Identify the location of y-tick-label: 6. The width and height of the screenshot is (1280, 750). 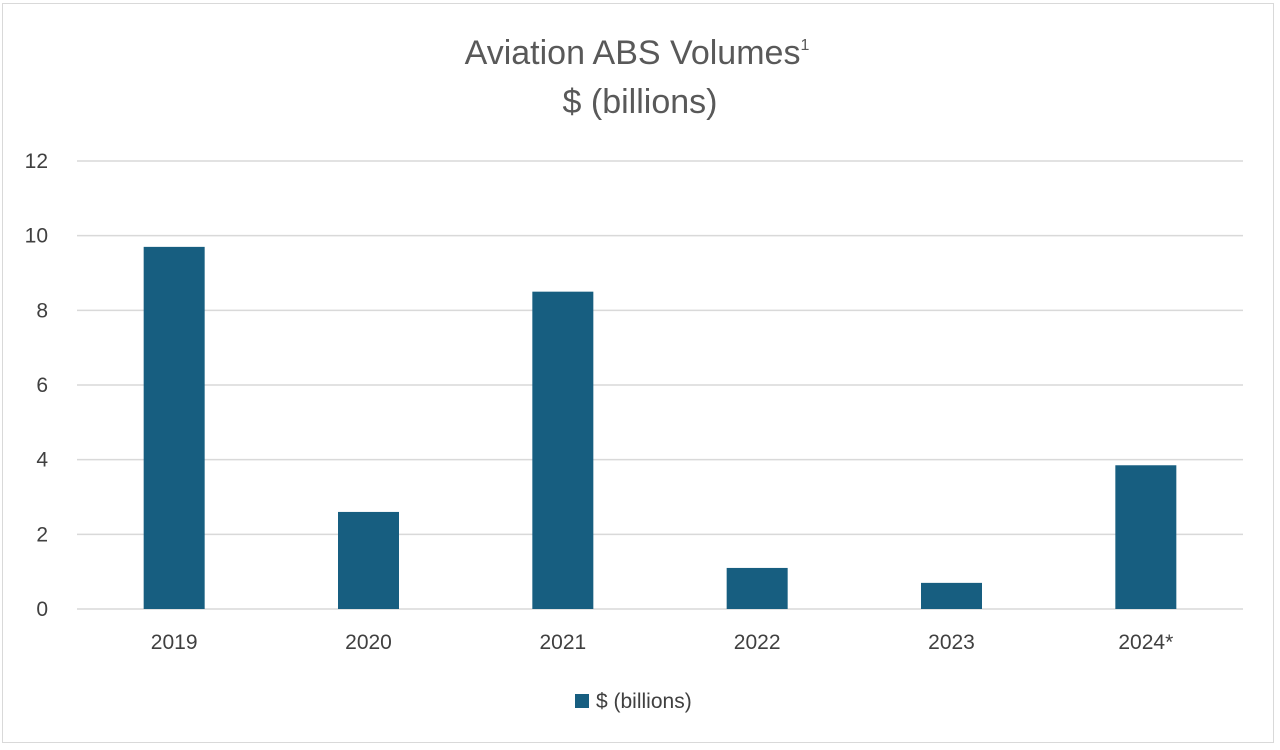
(42, 385).